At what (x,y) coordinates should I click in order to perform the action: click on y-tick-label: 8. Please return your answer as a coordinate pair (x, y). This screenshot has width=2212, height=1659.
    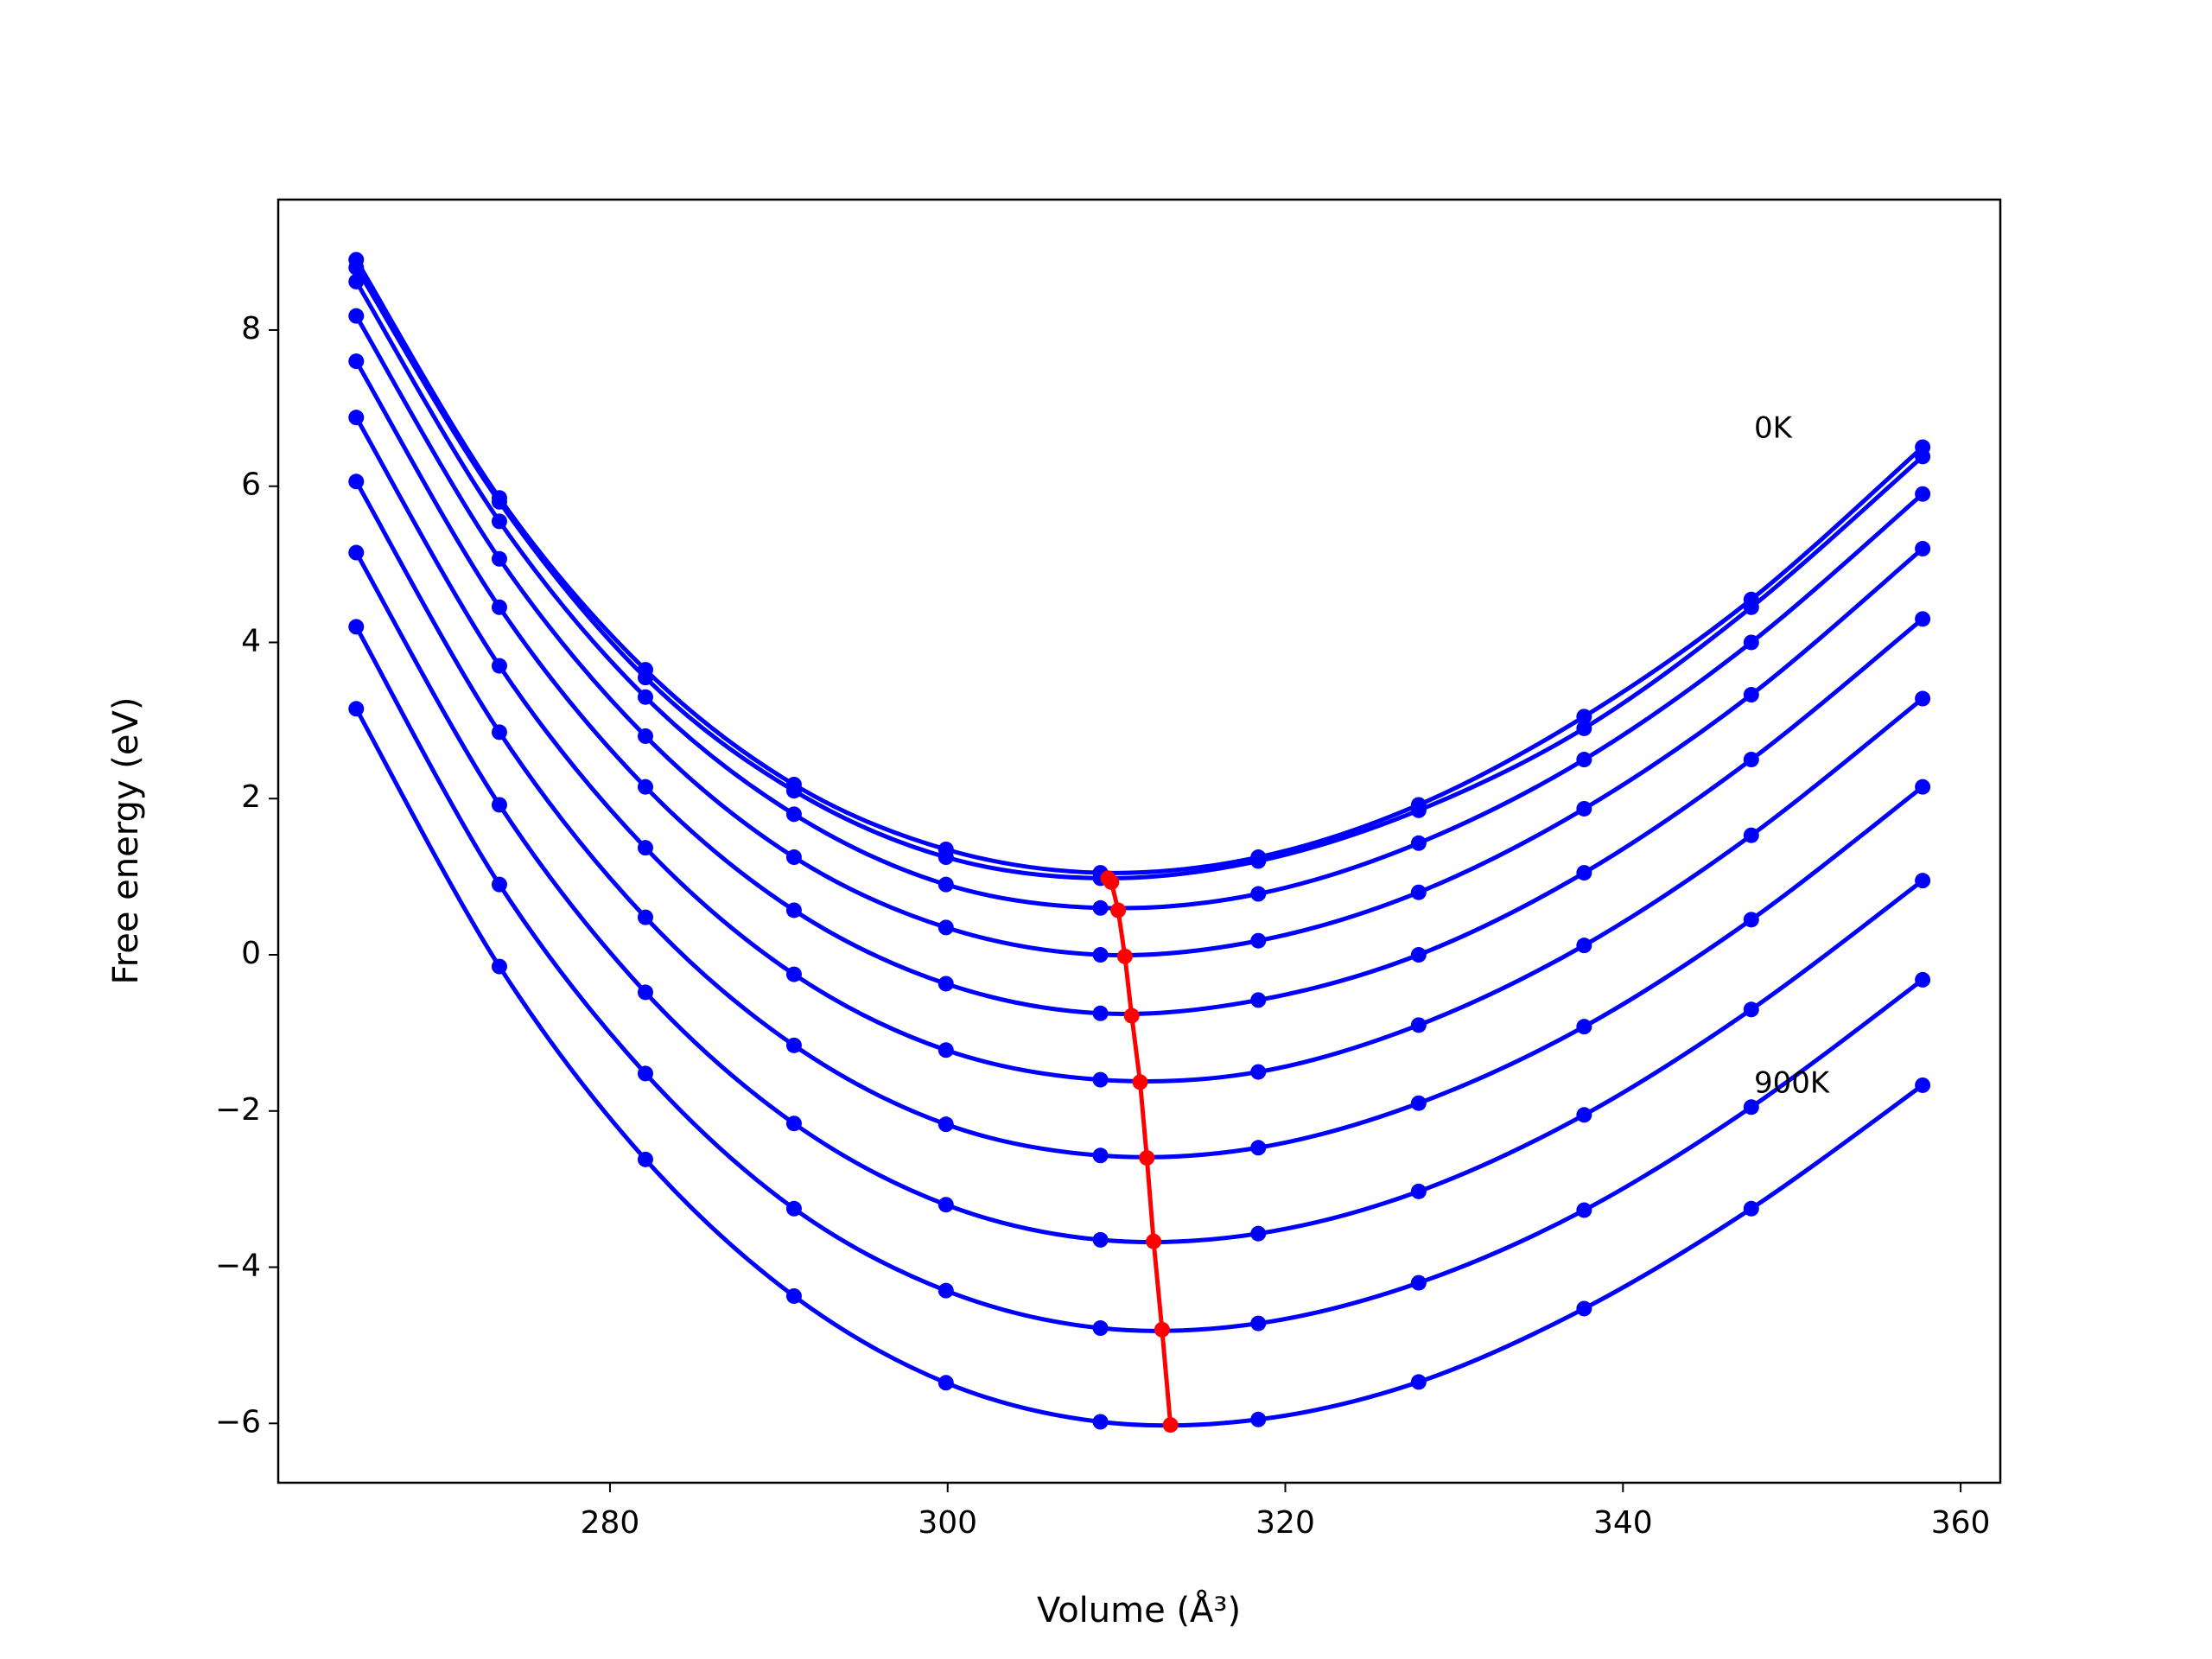
    Looking at the image, I should click on (251, 328).